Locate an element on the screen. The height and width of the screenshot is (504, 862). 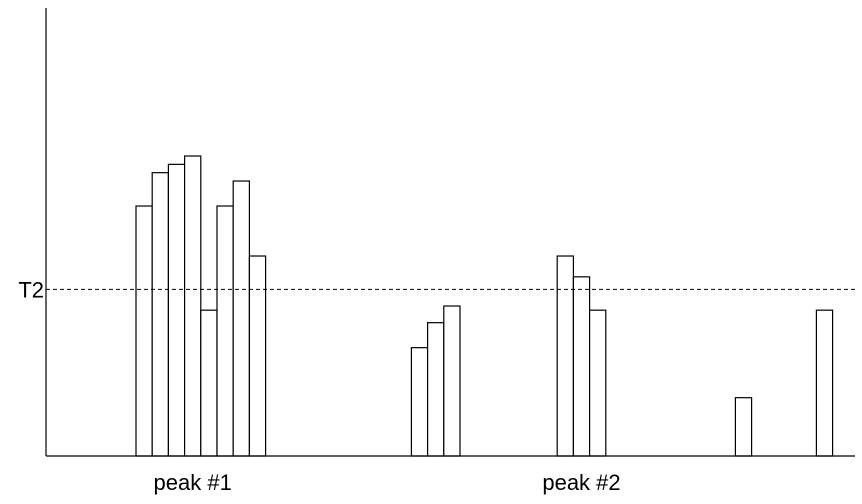
annotation-peak-1: peak #1 is located at coordinates (193, 482).